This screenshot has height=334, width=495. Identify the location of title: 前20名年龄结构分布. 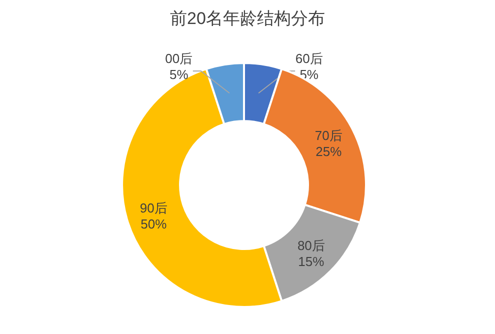
(247, 18).